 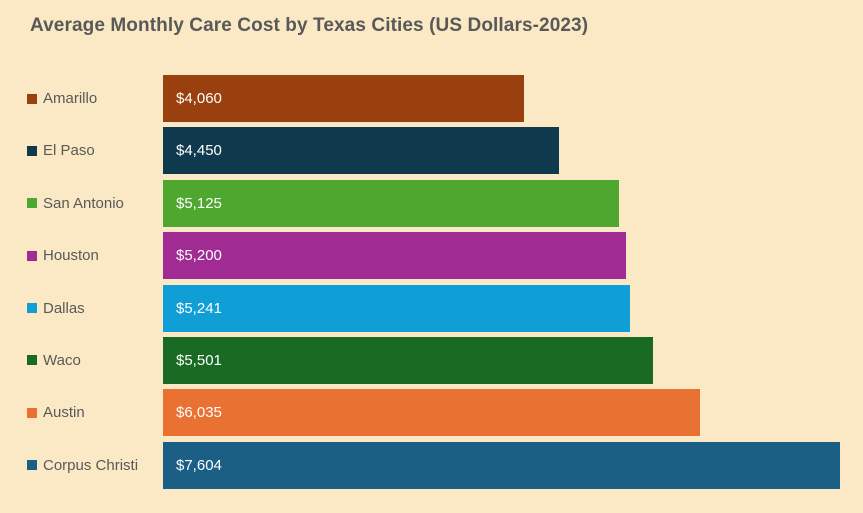 I want to click on category-label-cell: El Paso, so click(x=81, y=150).